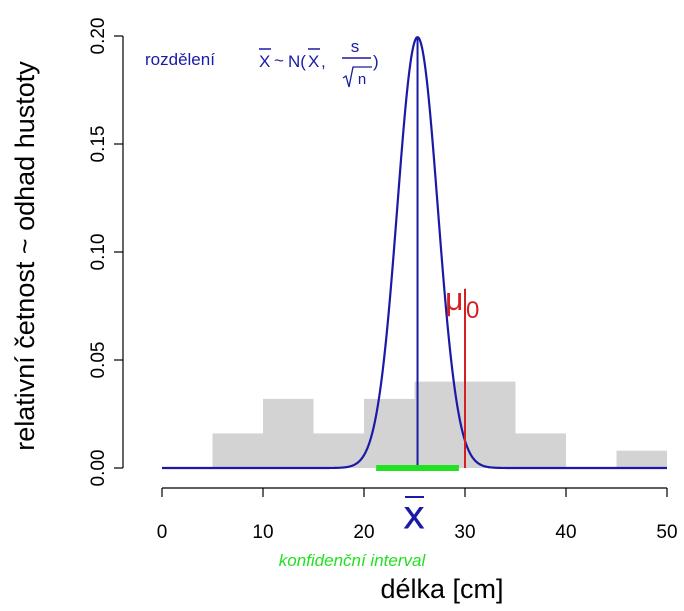 The image size is (684, 611). What do you see at coordinates (98, 252) in the screenshot?
I see `y-tick-label: 0.10` at bounding box center [98, 252].